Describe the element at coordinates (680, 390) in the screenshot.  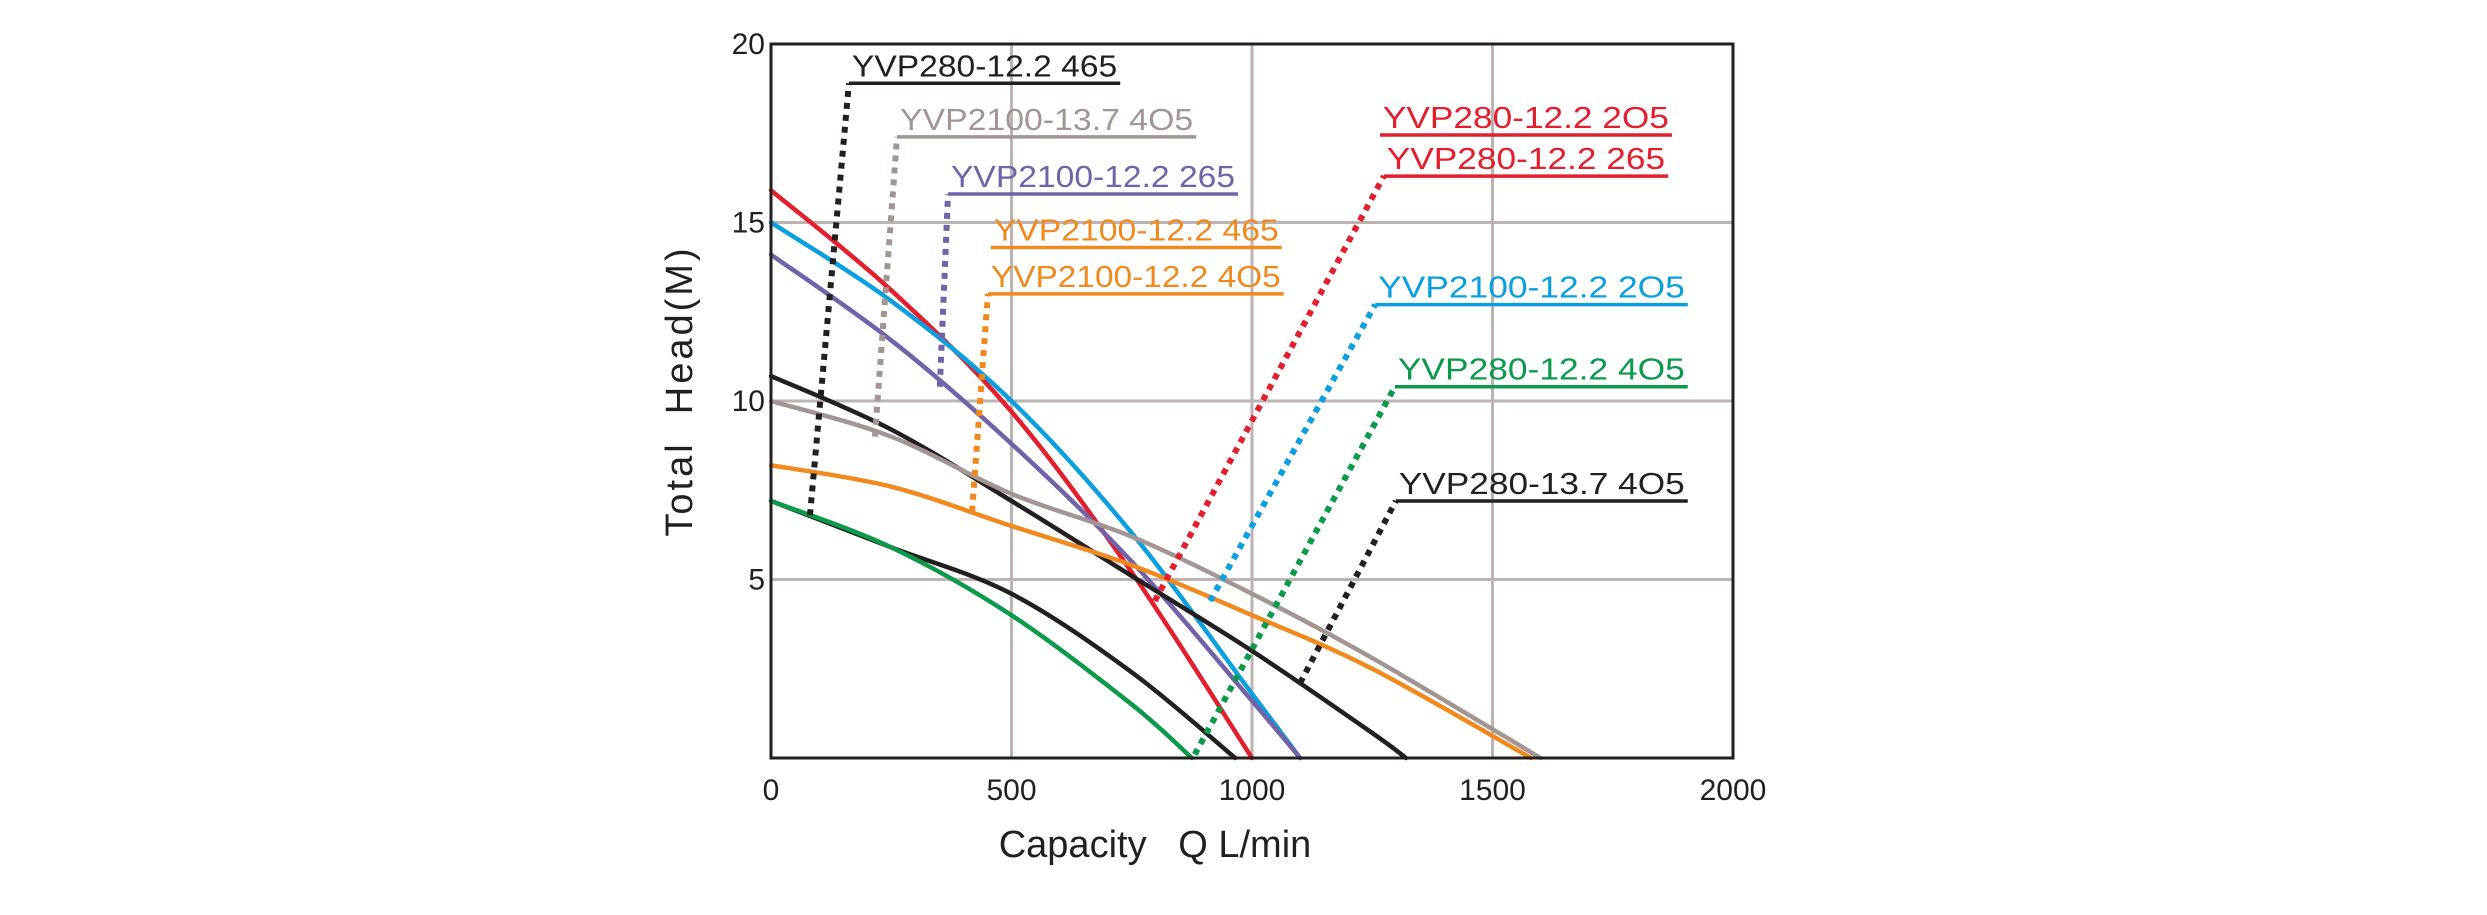
I see `y-axis-label: Total Head(M)` at that location.